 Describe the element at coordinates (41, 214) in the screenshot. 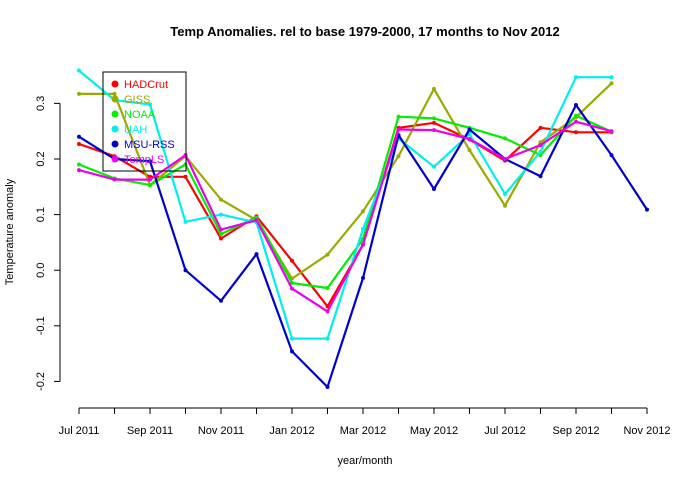

I see `y-tick-label: 0.1` at that location.